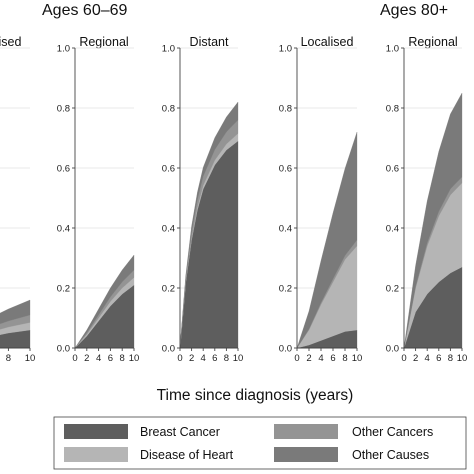 The height and width of the screenshot is (474, 474). Describe the element at coordinates (187, 455) in the screenshot. I see `legend-label-disease-of-heart: Disease of Heart` at that location.